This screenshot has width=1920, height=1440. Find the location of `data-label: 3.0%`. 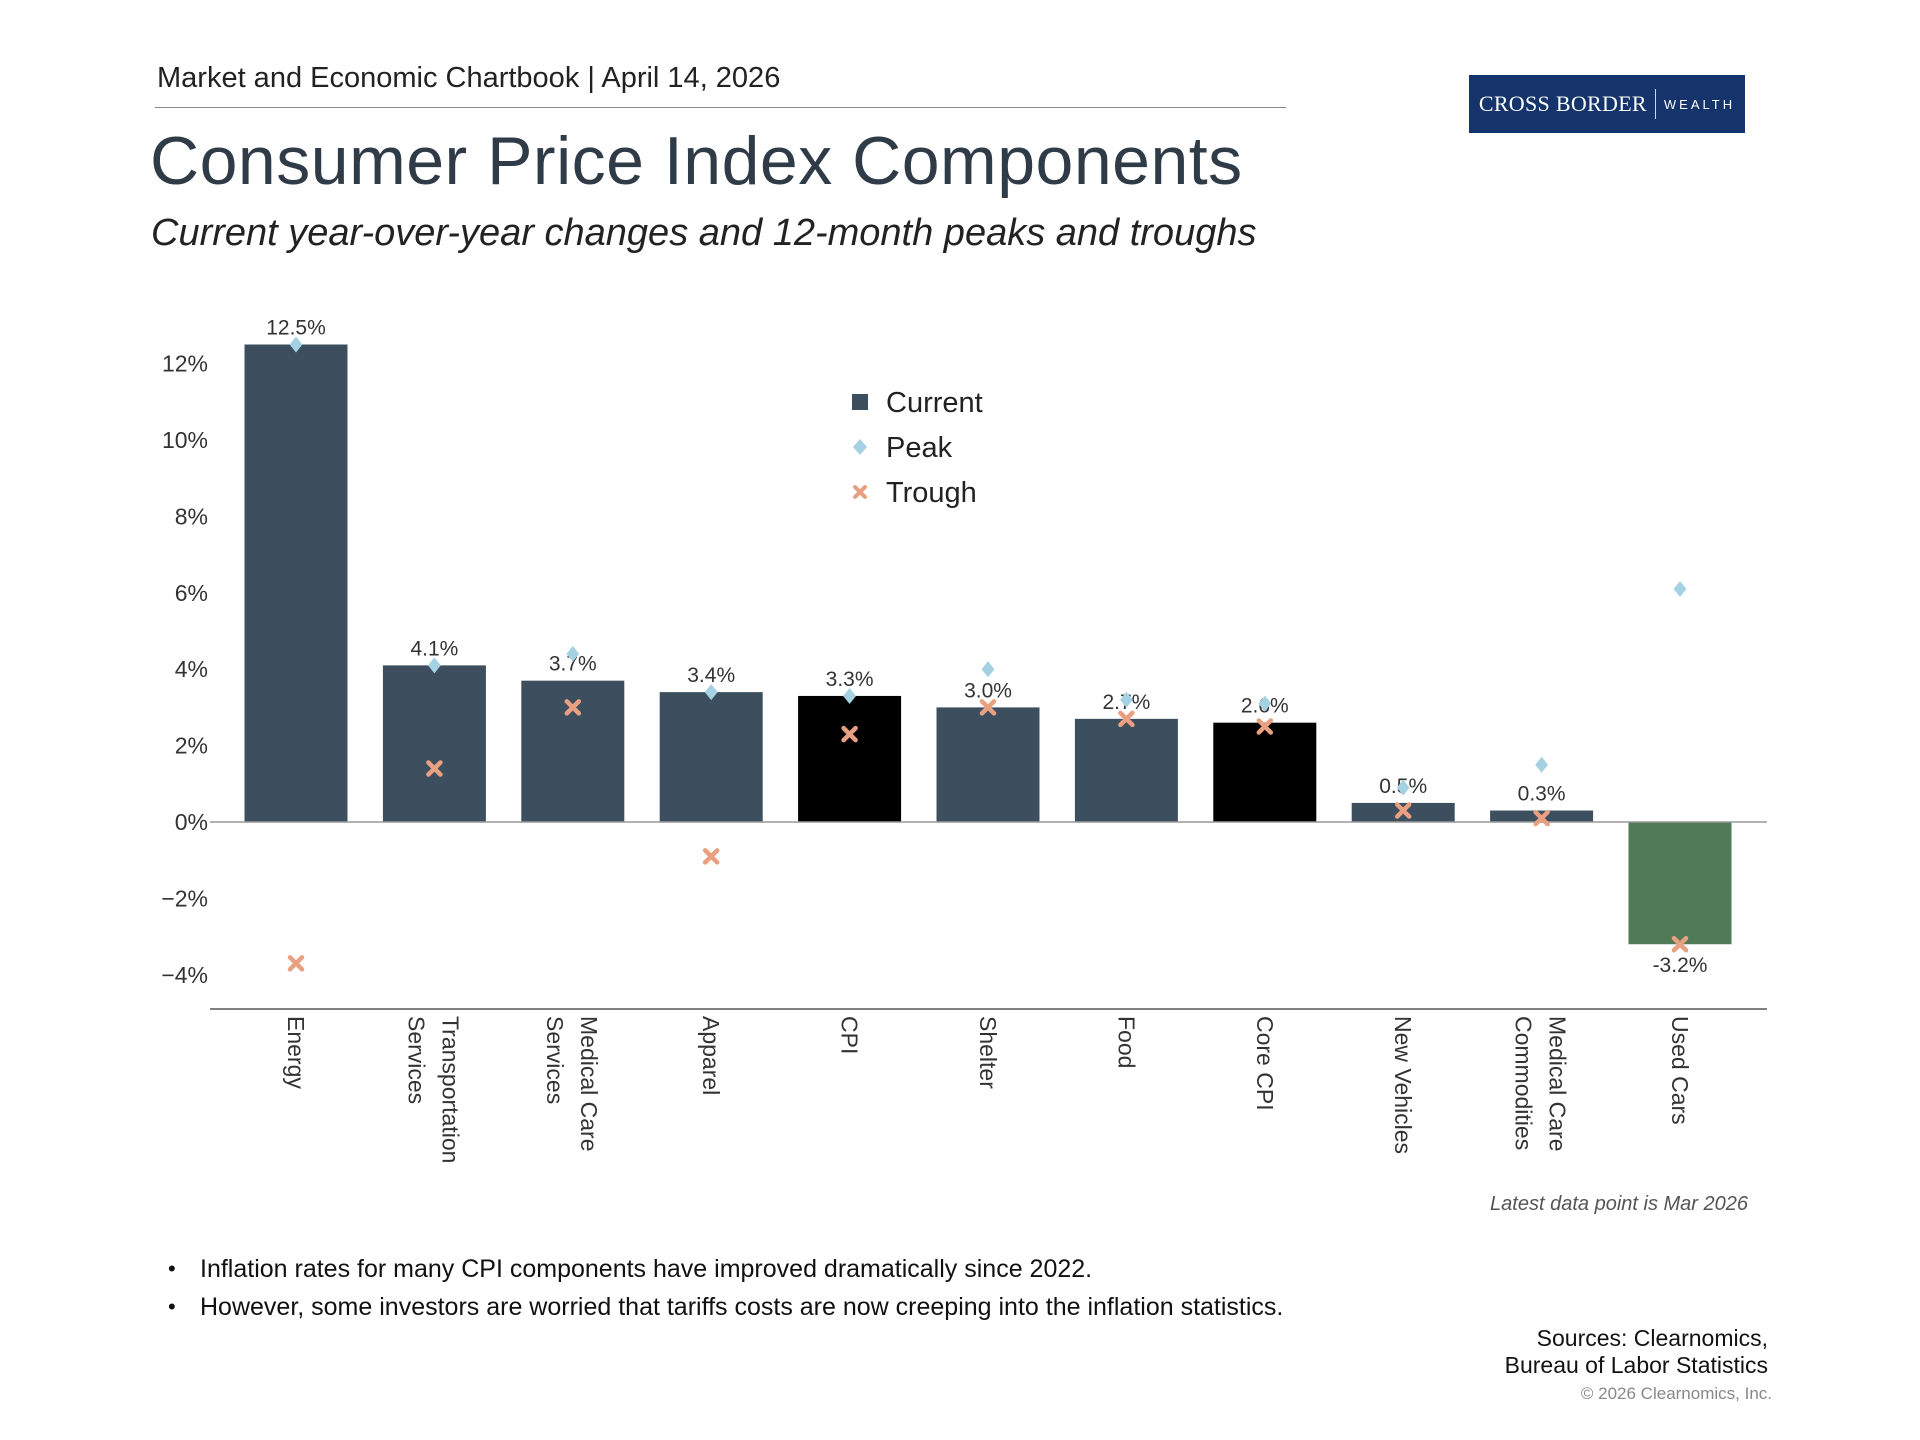

data-label: 3.0% is located at coordinates (988, 690).